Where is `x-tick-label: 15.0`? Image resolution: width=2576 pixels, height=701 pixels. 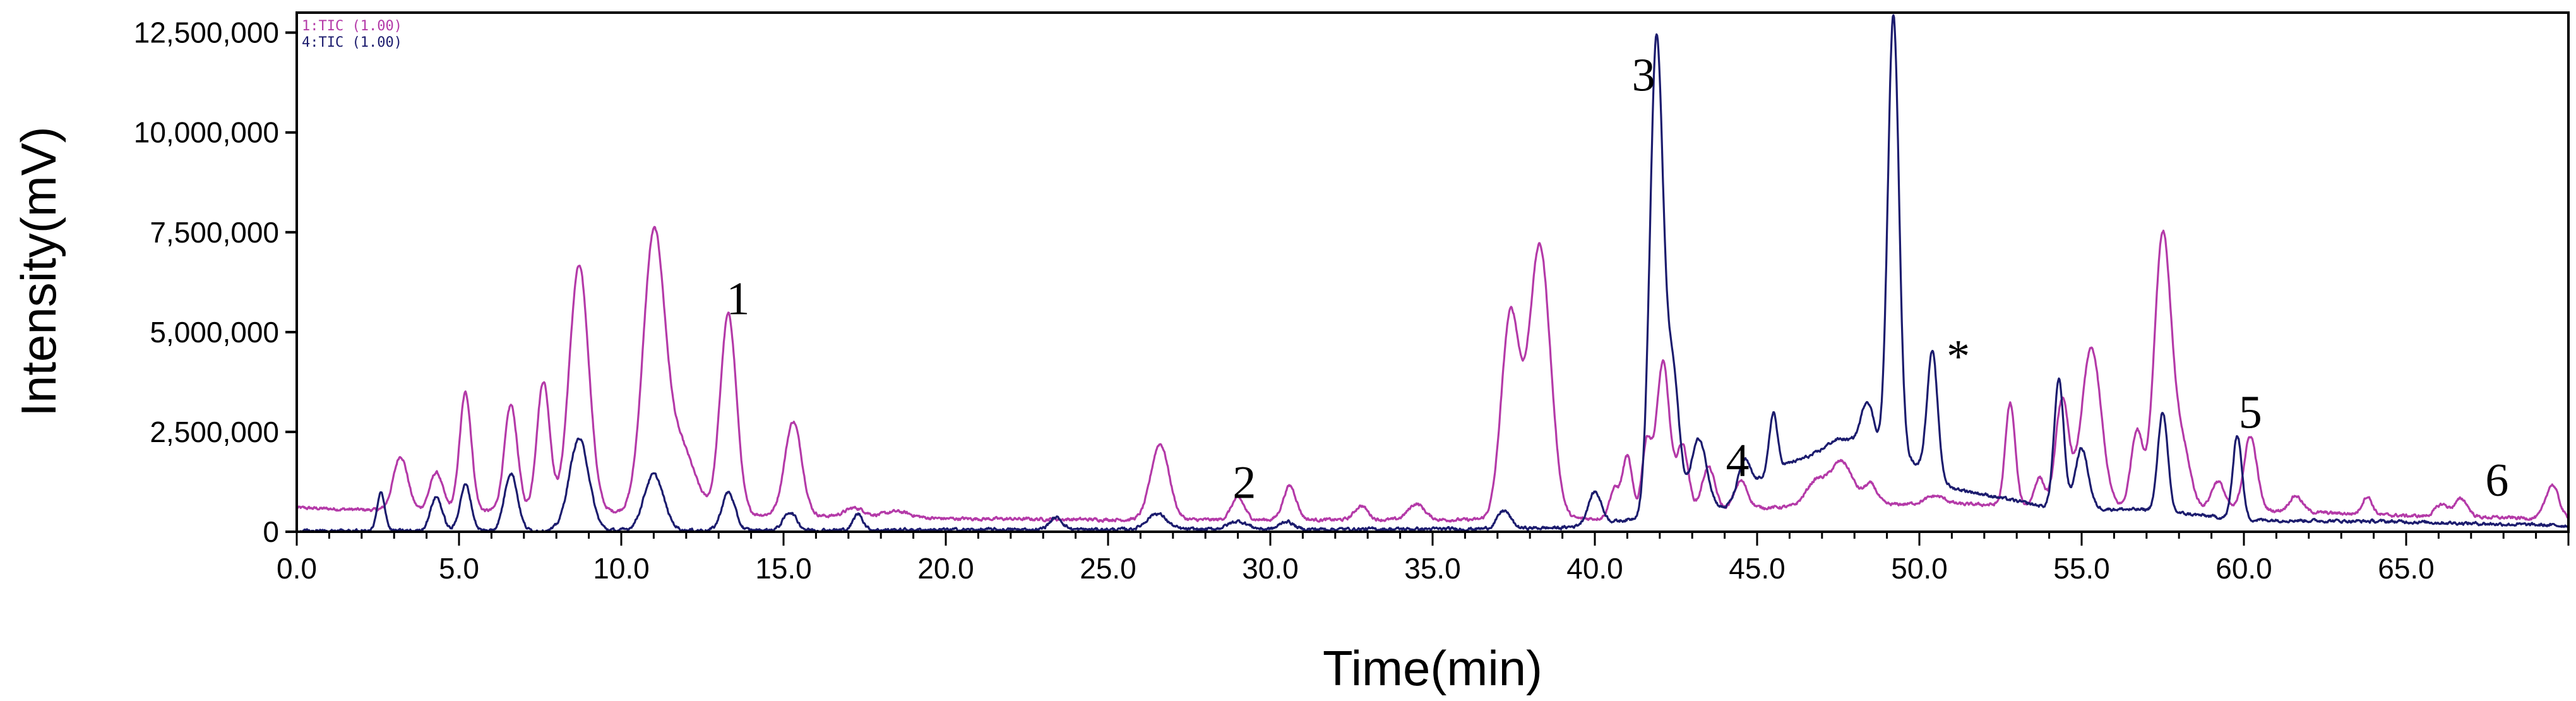 x-tick-label: 15.0 is located at coordinates (783, 568).